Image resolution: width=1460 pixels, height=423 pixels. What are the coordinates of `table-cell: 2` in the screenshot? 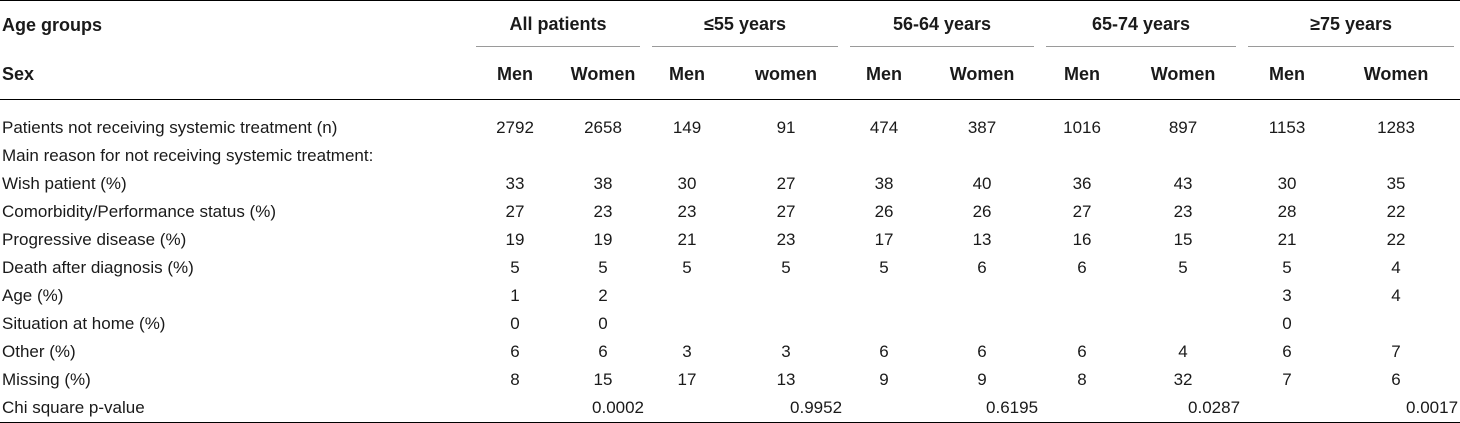 It's located at (603, 295).